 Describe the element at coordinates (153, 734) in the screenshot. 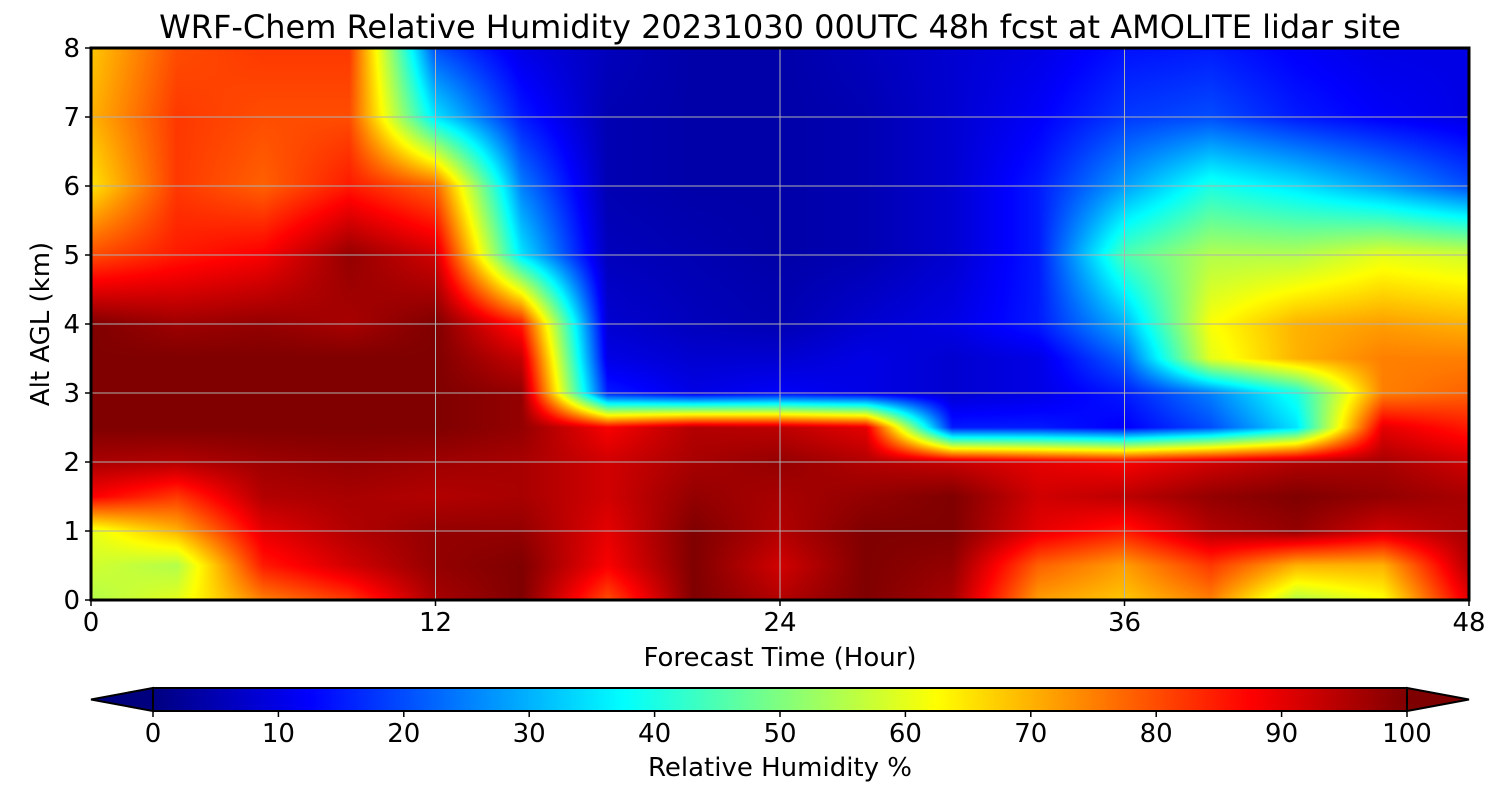

I see `colorbar-tick-label: 0` at that location.